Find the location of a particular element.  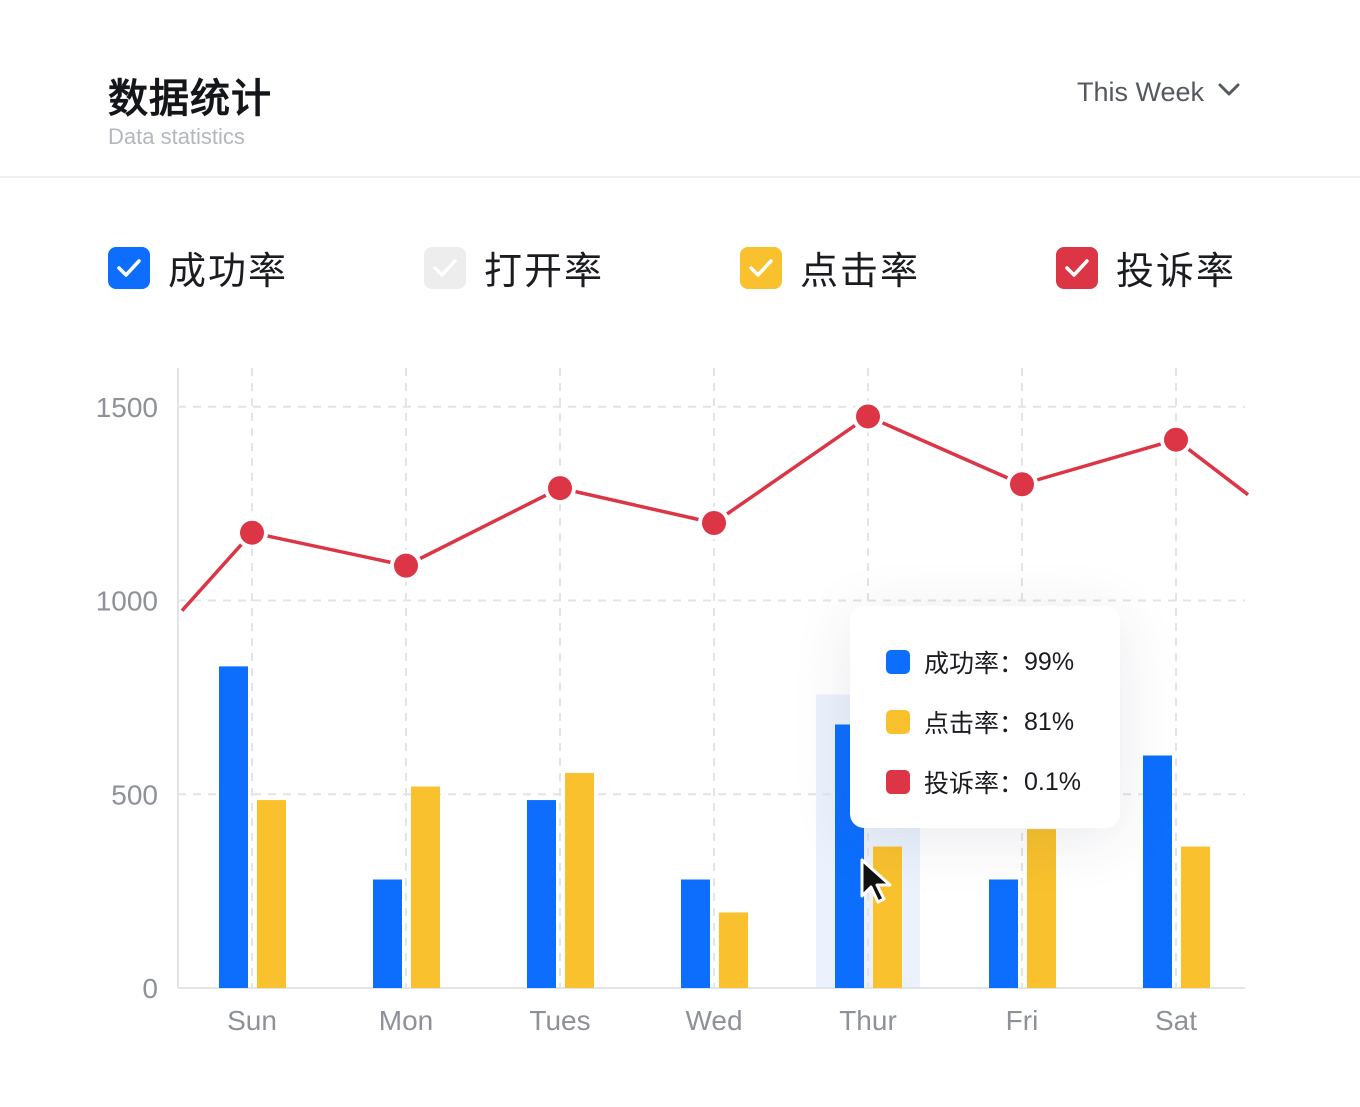

x-tick-label: Sun is located at coordinates (252, 1020).